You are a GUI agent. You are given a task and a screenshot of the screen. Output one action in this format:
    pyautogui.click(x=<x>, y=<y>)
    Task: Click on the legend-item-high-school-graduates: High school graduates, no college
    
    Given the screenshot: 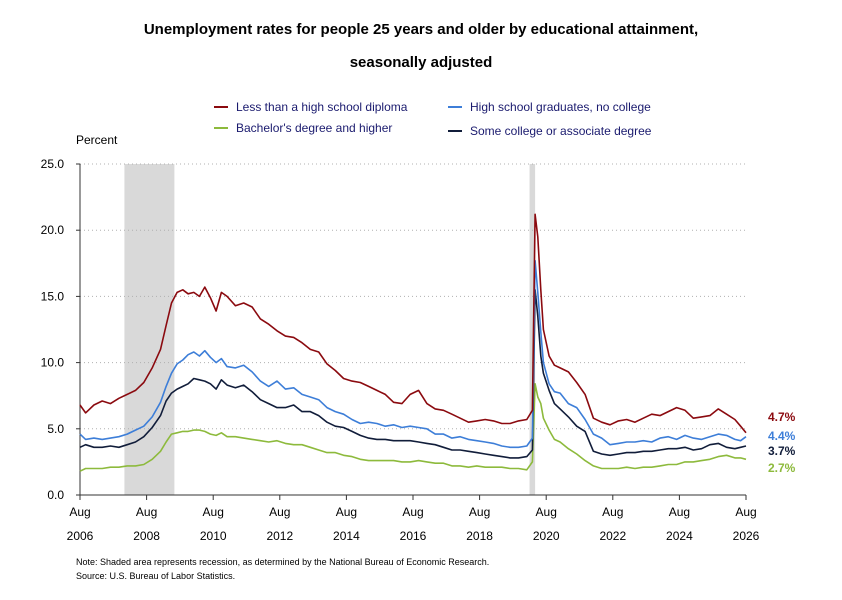 What is the action you would take?
    pyautogui.click(x=549, y=107)
    